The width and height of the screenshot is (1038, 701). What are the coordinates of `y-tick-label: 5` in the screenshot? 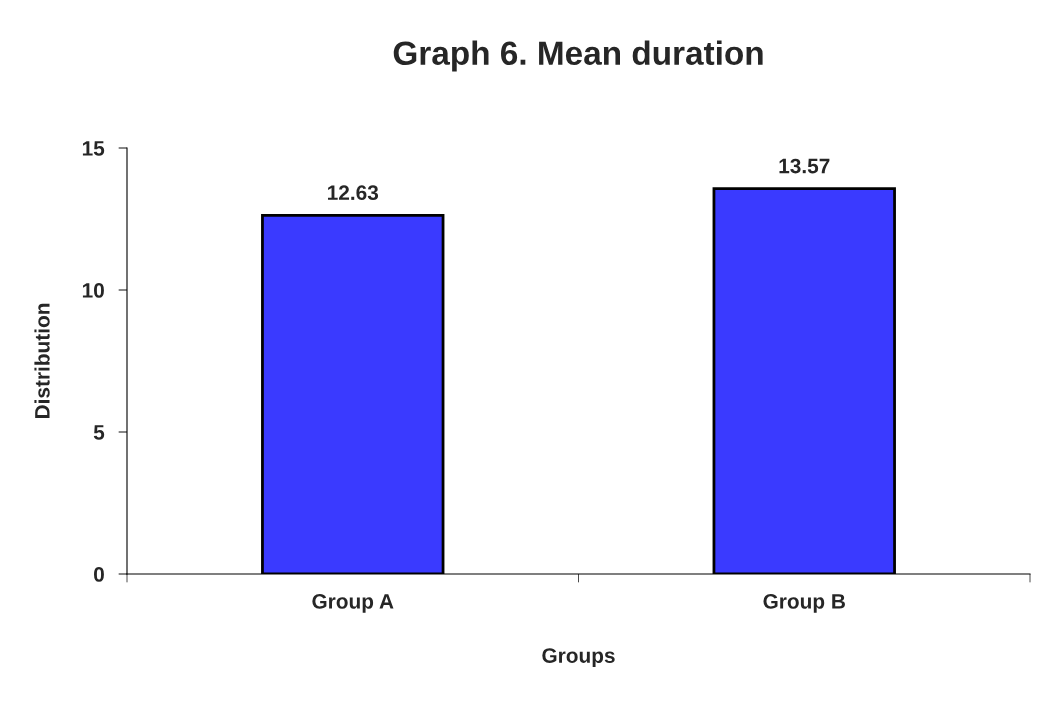 It's located at (99, 432).